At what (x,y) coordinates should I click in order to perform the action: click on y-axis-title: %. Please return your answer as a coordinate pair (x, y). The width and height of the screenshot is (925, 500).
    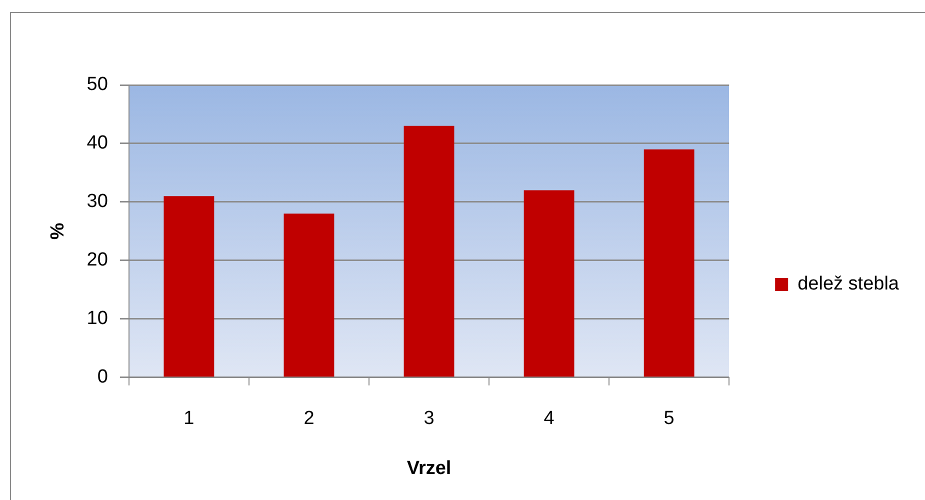
    Looking at the image, I should click on (58, 231).